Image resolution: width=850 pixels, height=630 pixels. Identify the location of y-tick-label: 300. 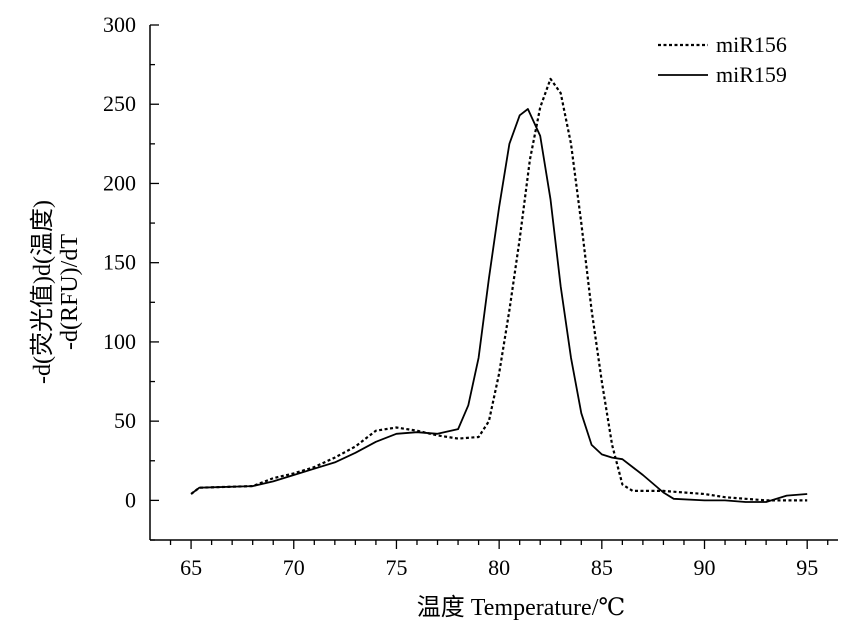
(119, 24).